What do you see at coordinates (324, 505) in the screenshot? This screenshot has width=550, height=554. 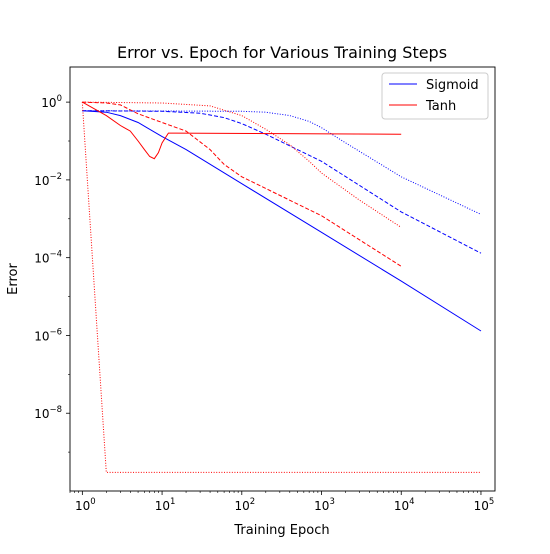 I see `x-tick-label: 10³` at bounding box center [324, 505].